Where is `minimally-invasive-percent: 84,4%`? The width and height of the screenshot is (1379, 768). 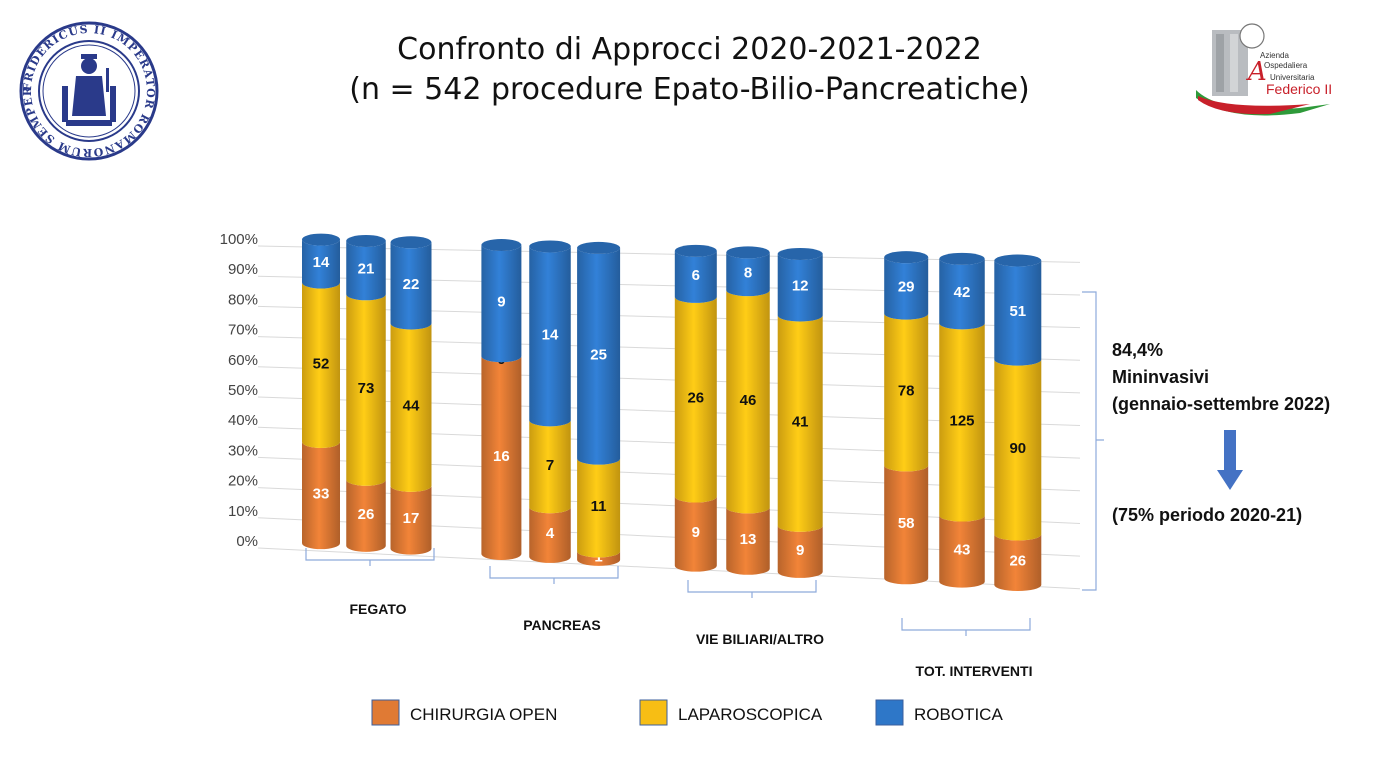 minimally-invasive-percent: 84,4% is located at coordinates (1138, 350).